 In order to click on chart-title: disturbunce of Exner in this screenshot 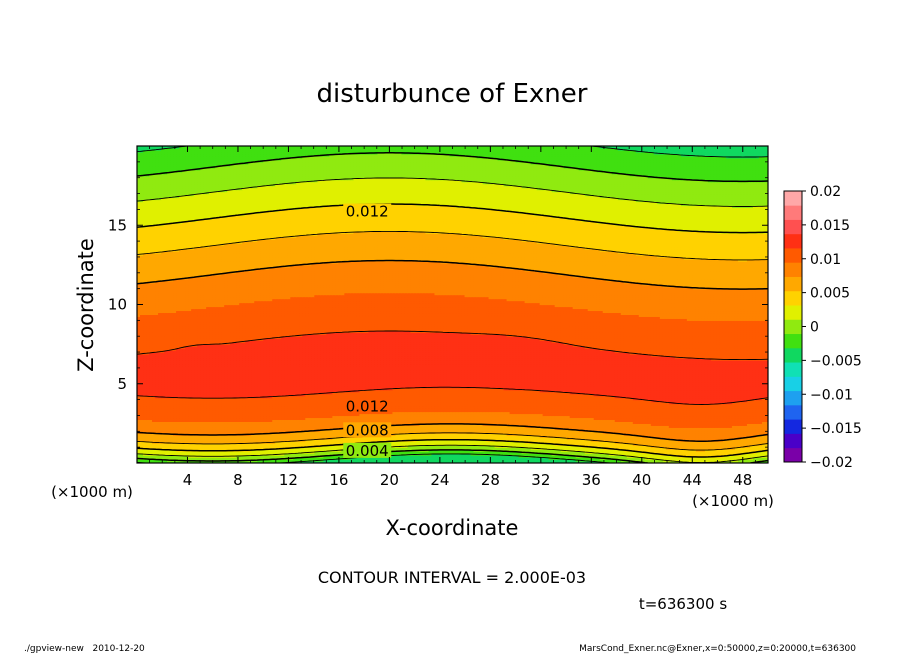, I will do `click(452, 94)`.